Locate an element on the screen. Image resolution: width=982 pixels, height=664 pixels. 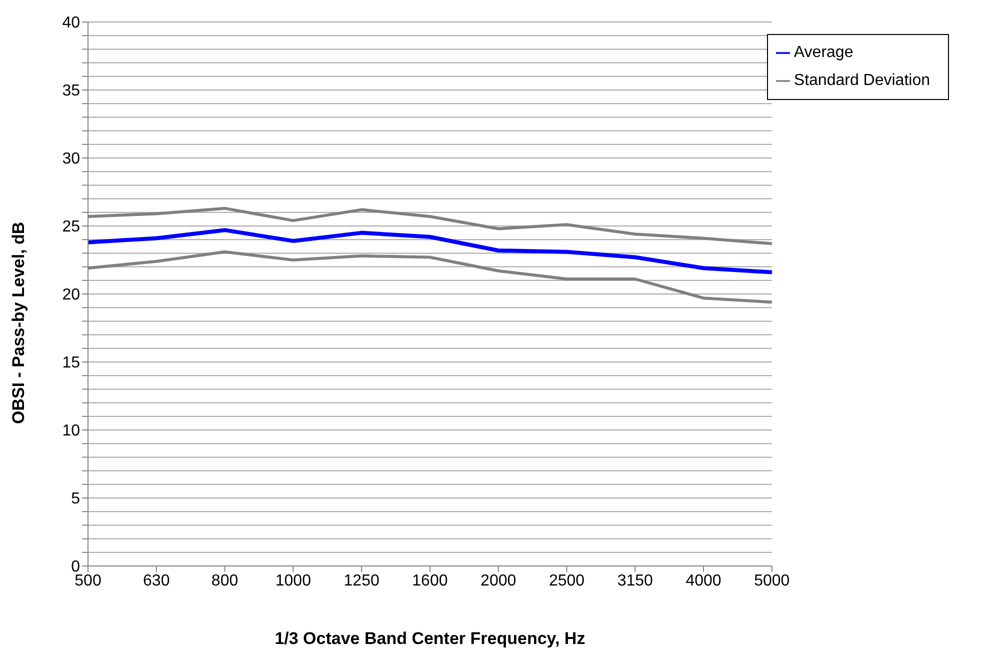
y-tick-label: 30 is located at coordinates (71, 159).